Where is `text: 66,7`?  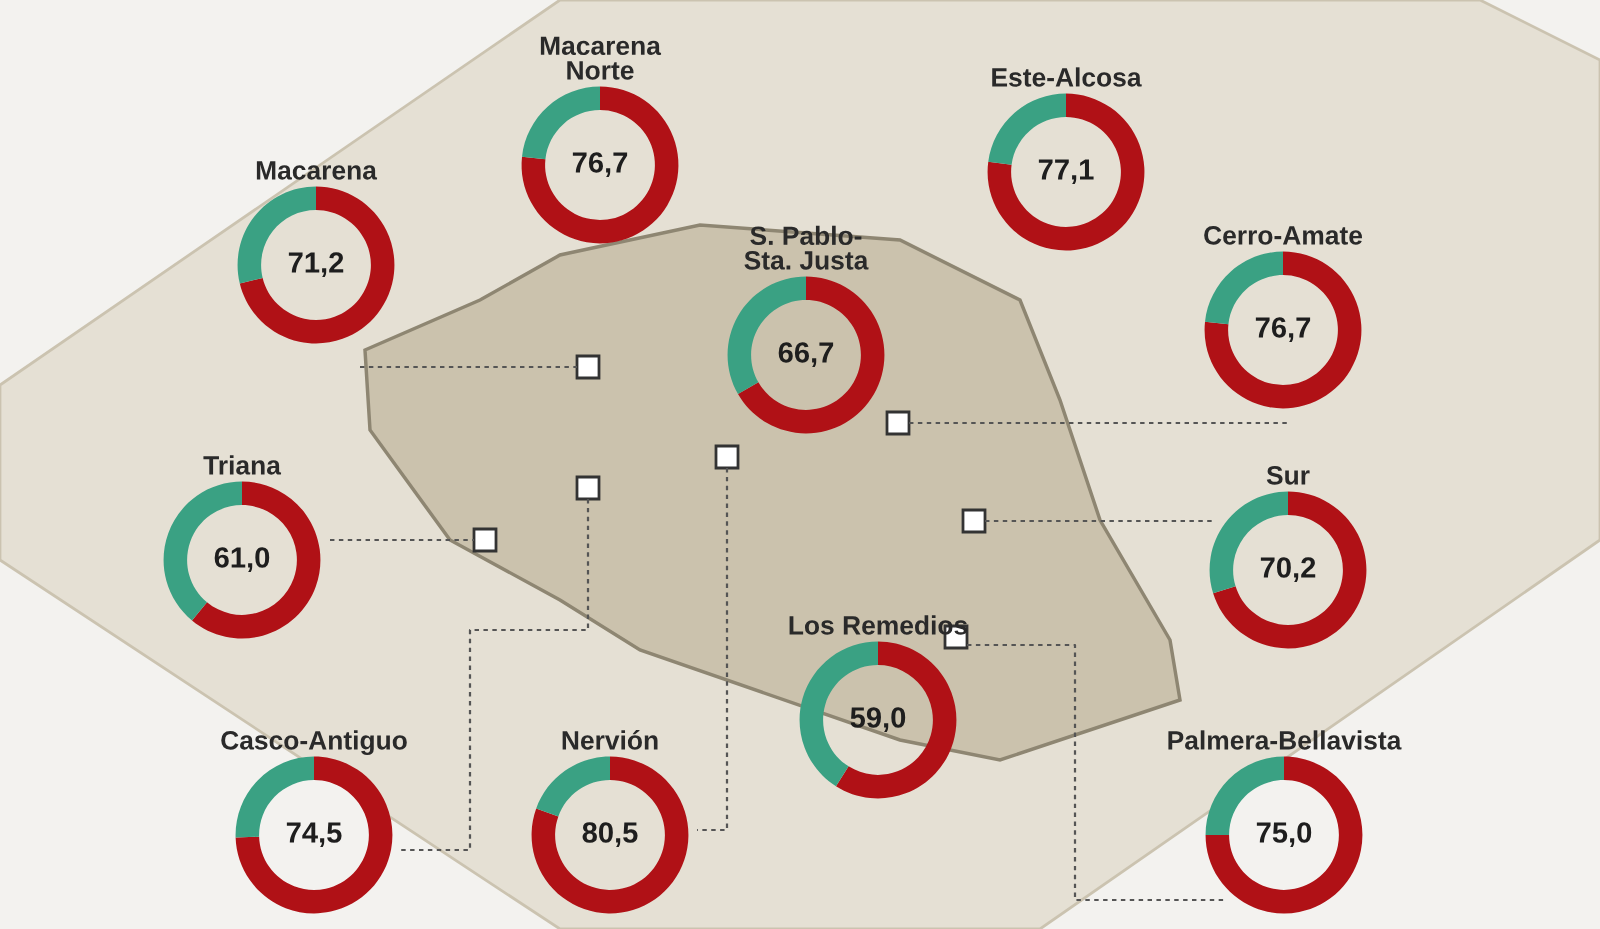 text: 66,7 is located at coordinates (806, 355).